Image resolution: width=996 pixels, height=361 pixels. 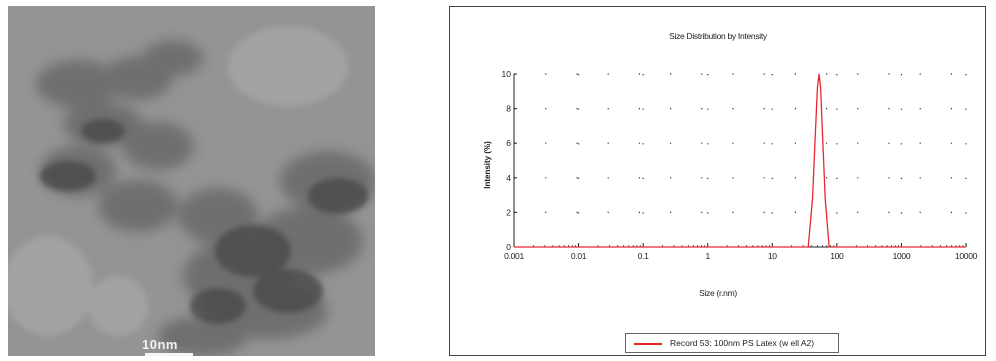 What do you see at coordinates (902, 256) in the screenshot?
I see `x-tick-label: 1000` at bounding box center [902, 256].